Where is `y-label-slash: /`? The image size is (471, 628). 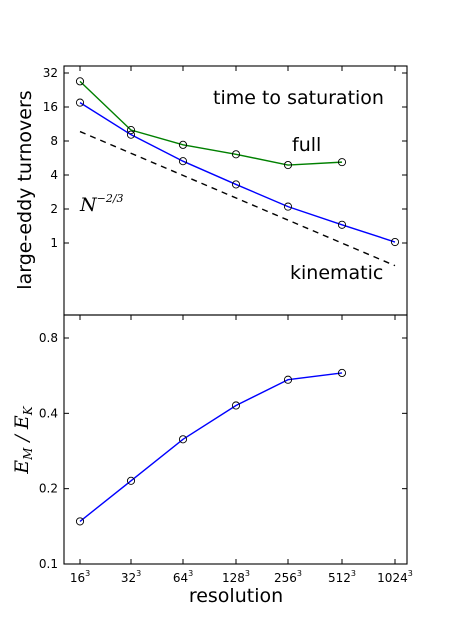 y-label-slash: / is located at coordinates (22, 438).